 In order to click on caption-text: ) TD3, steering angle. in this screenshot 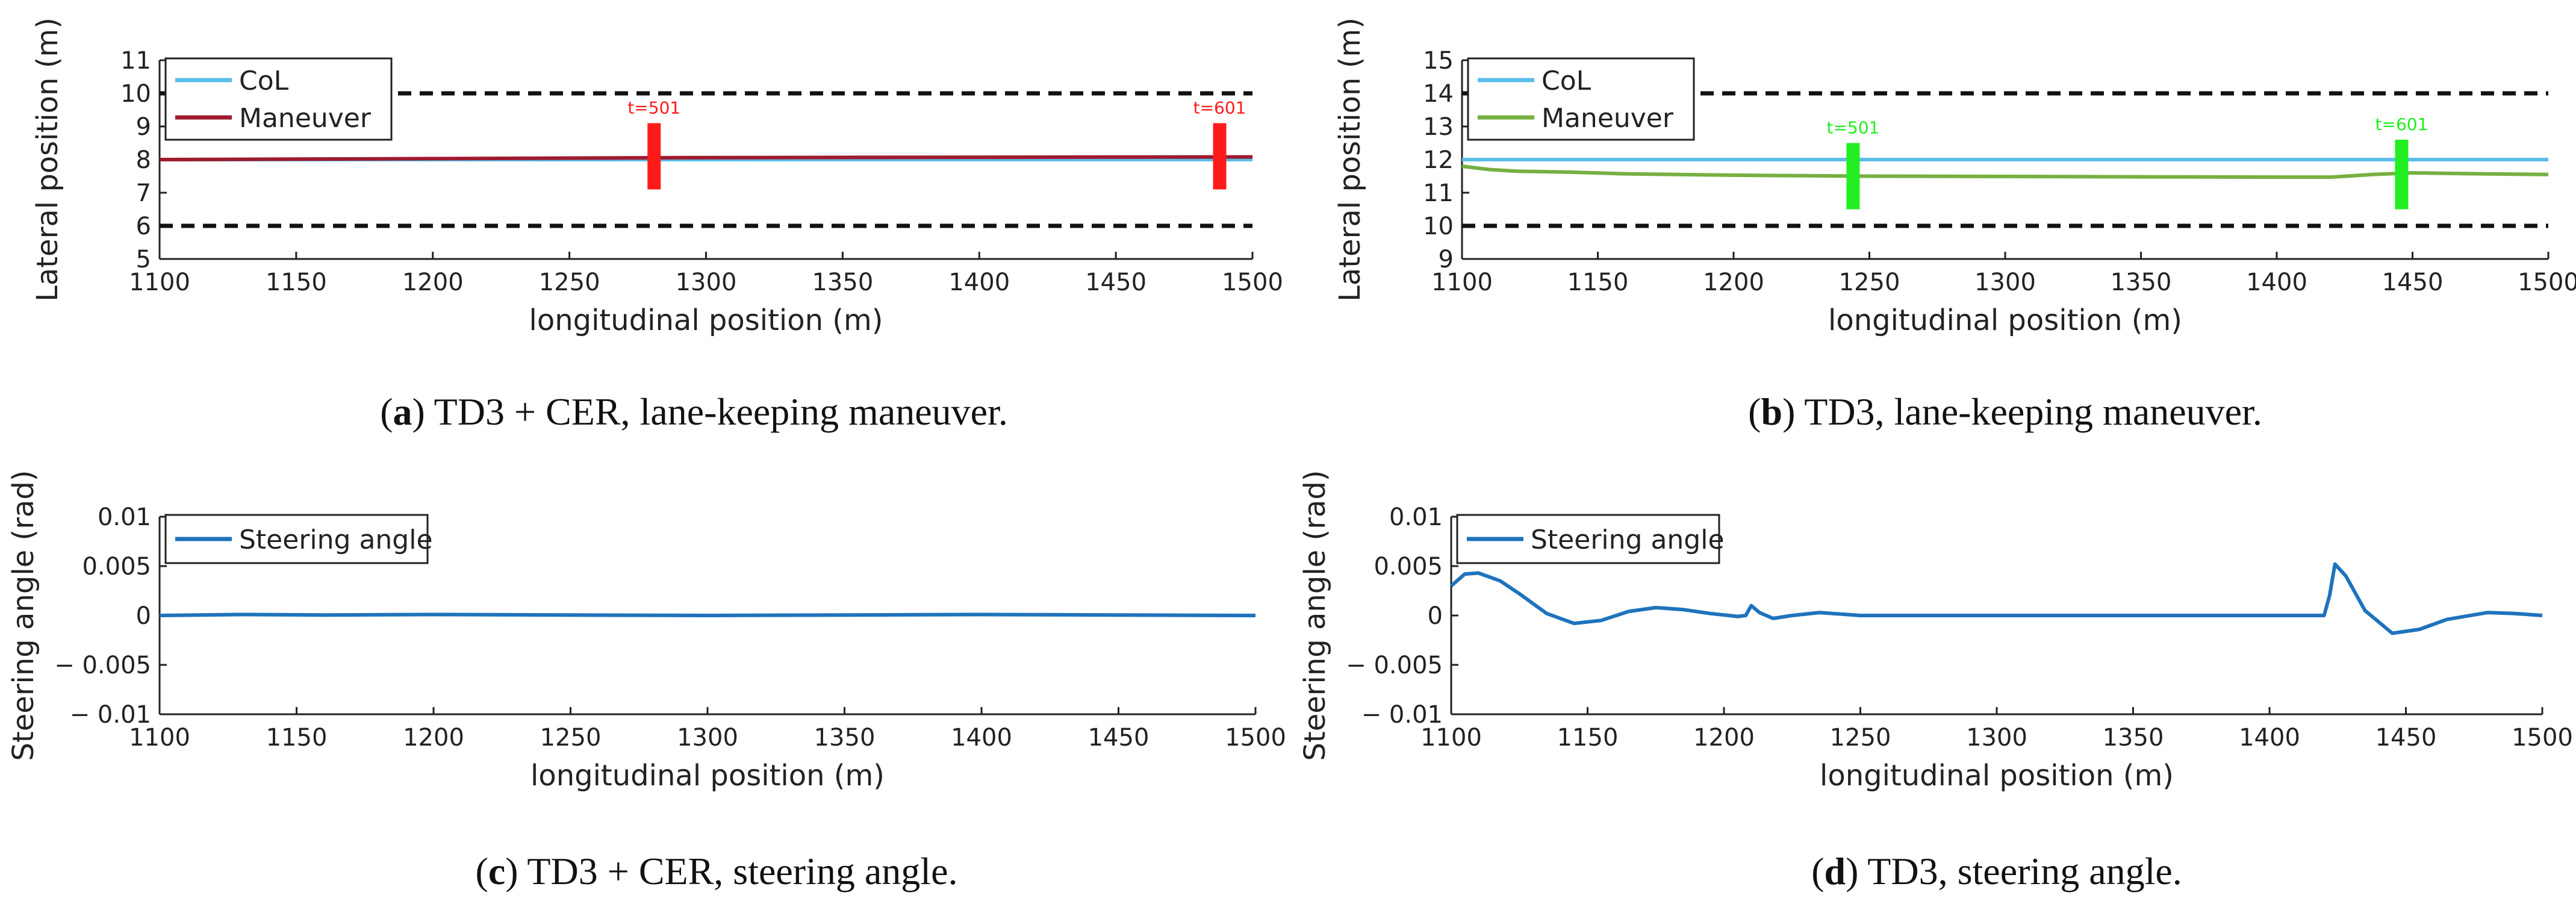, I will do `click(2014, 871)`.